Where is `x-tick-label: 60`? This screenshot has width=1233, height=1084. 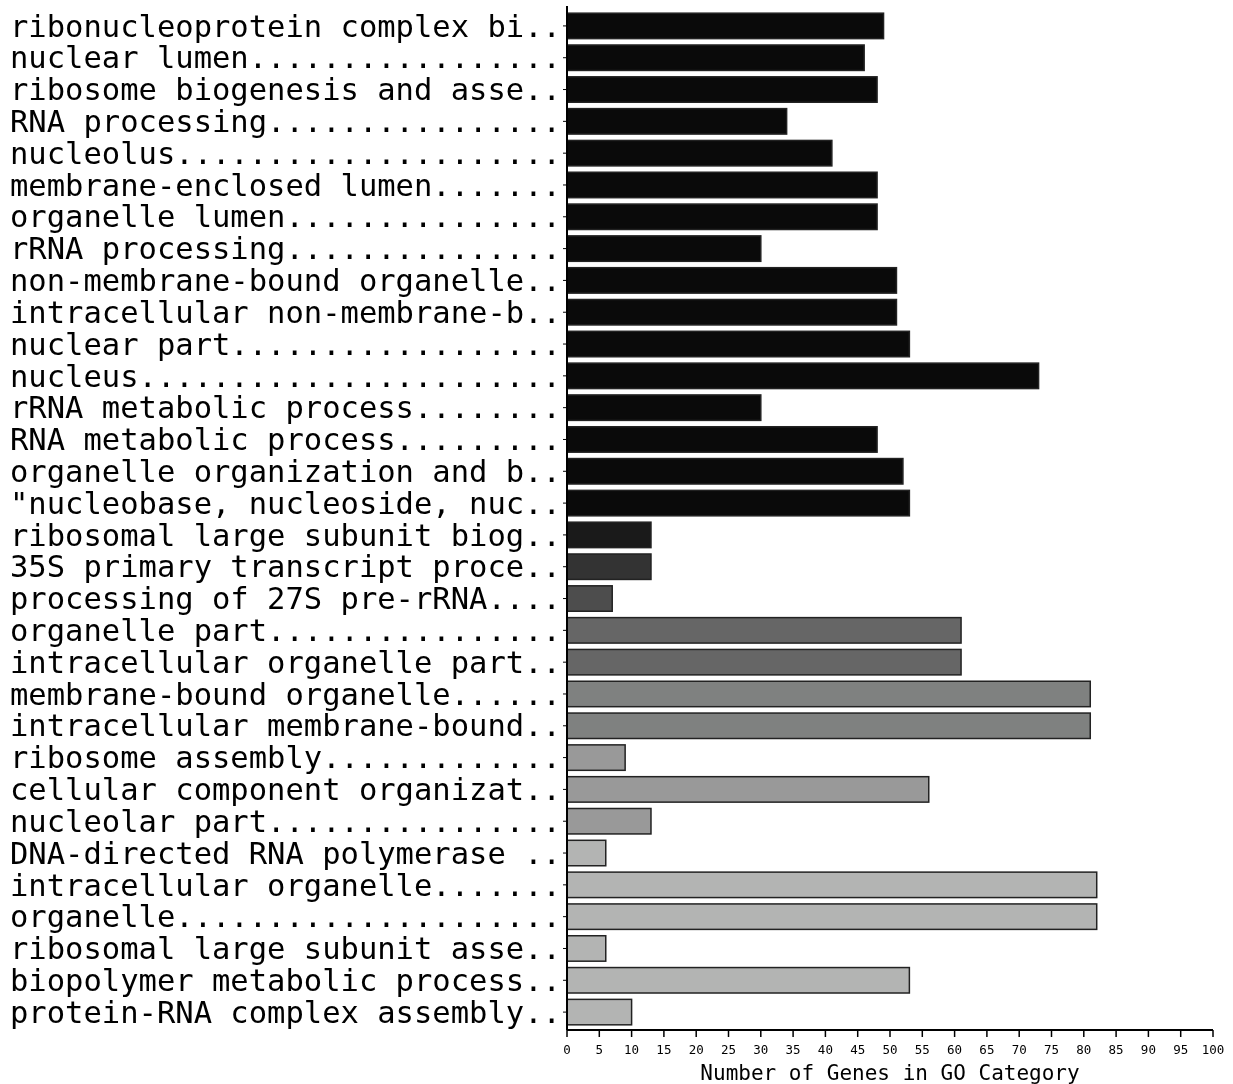 x-tick-label: 60 is located at coordinates (955, 1049).